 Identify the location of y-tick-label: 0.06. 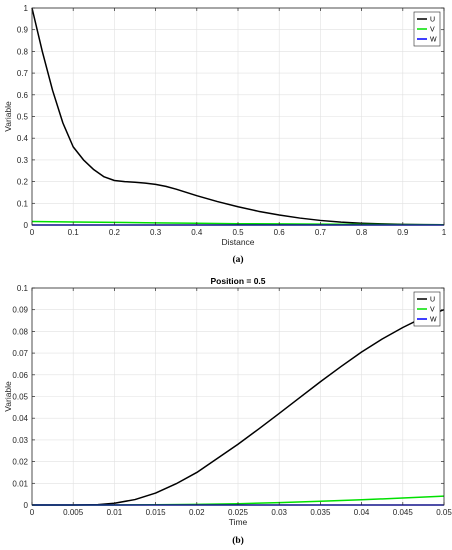
(20, 375).